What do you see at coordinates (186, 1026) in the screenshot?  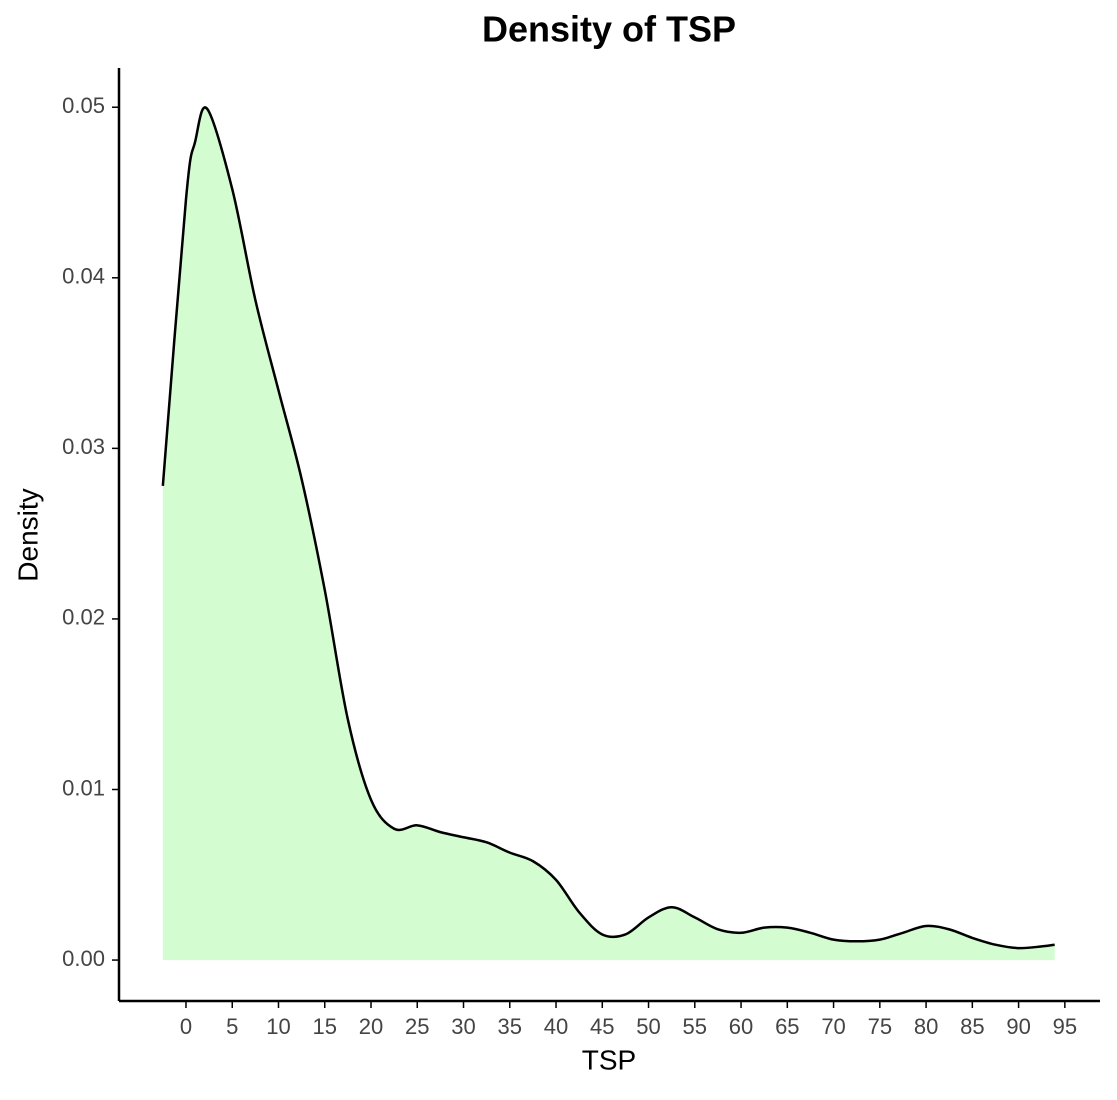 I see `x-tick-label: 0` at bounding box center [186, 1026].